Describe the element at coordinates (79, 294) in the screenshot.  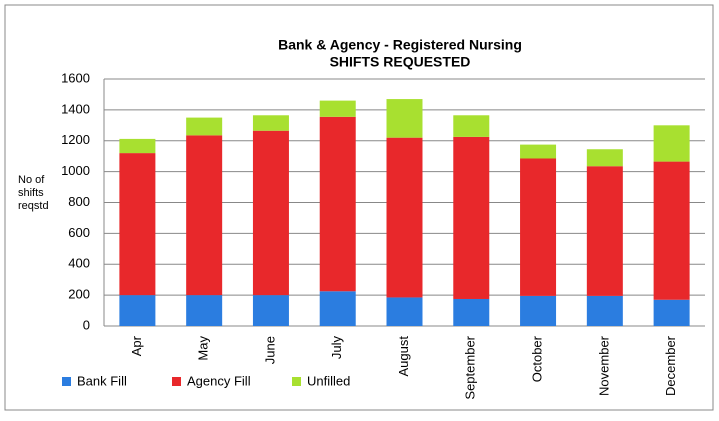
I see `y-tick-label: 200` at that location.